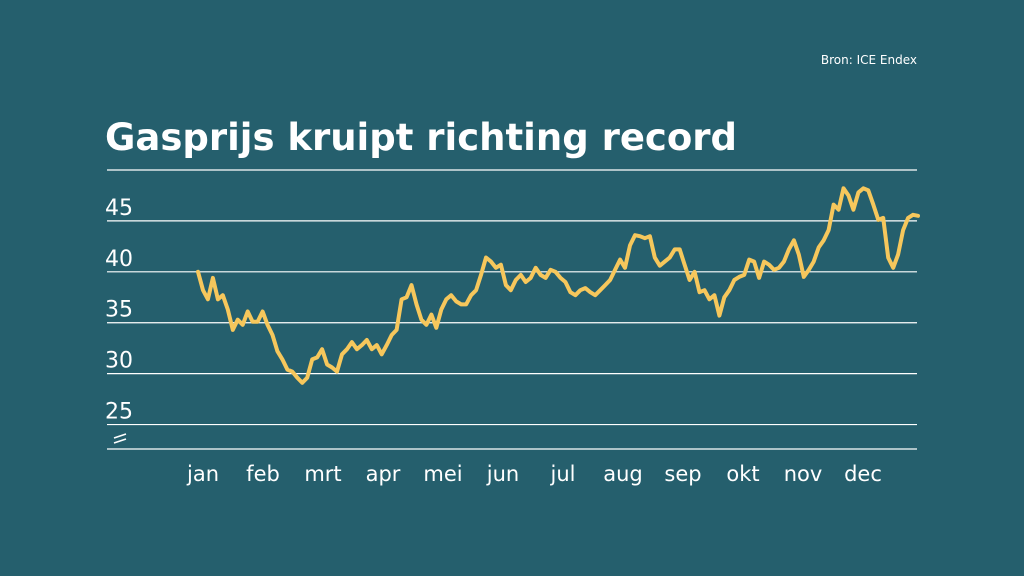 The image size is (1024, 576). Describe the element at coordinates (682, 474) in the screenshot. I see `x-tick-label: sep` at that location.